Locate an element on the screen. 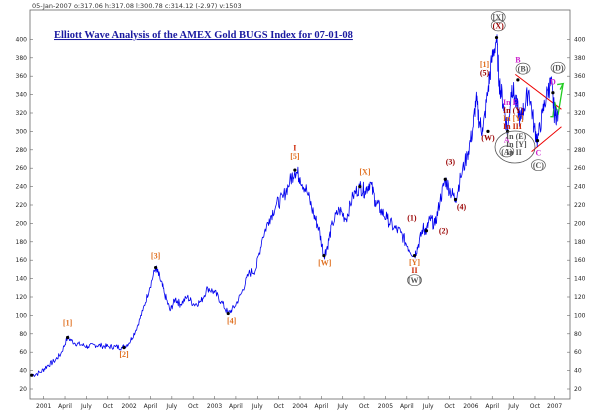 The width and height of the screenshot is (600, 411). wave-label: I is located at coordinates (294, 148).